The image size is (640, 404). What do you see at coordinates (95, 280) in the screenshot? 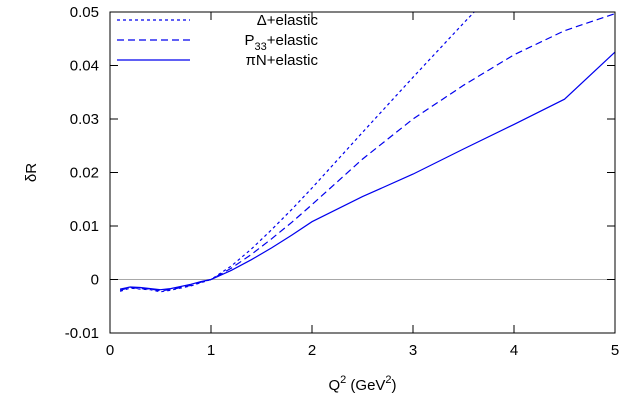
I see `y-tick-label: 0` at bounding box center [95, 280].